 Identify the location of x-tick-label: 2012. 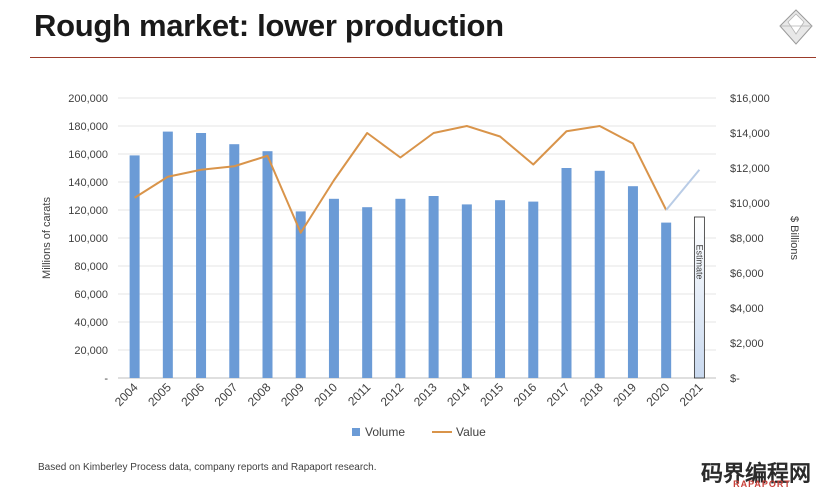
(392, 394).